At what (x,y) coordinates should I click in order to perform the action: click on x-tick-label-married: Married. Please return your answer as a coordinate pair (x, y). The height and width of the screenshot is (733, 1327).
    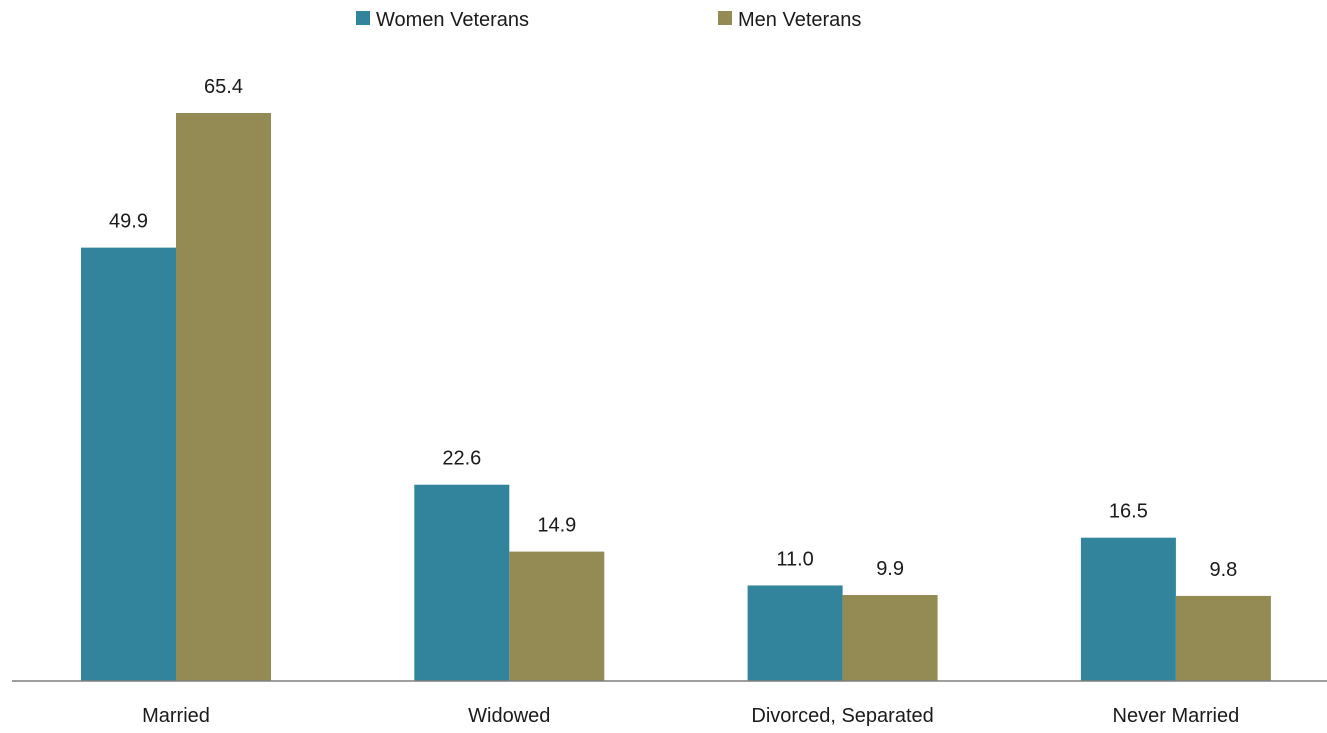
    Looking at the image, I should click on (176, 716).